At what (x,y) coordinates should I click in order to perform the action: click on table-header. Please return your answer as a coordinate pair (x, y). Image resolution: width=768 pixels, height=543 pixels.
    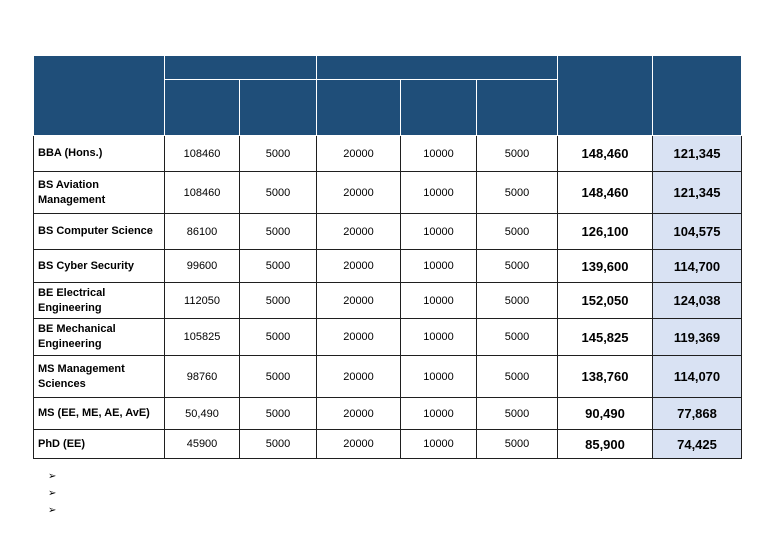
    Looking at the image, I should click on (387, 95).